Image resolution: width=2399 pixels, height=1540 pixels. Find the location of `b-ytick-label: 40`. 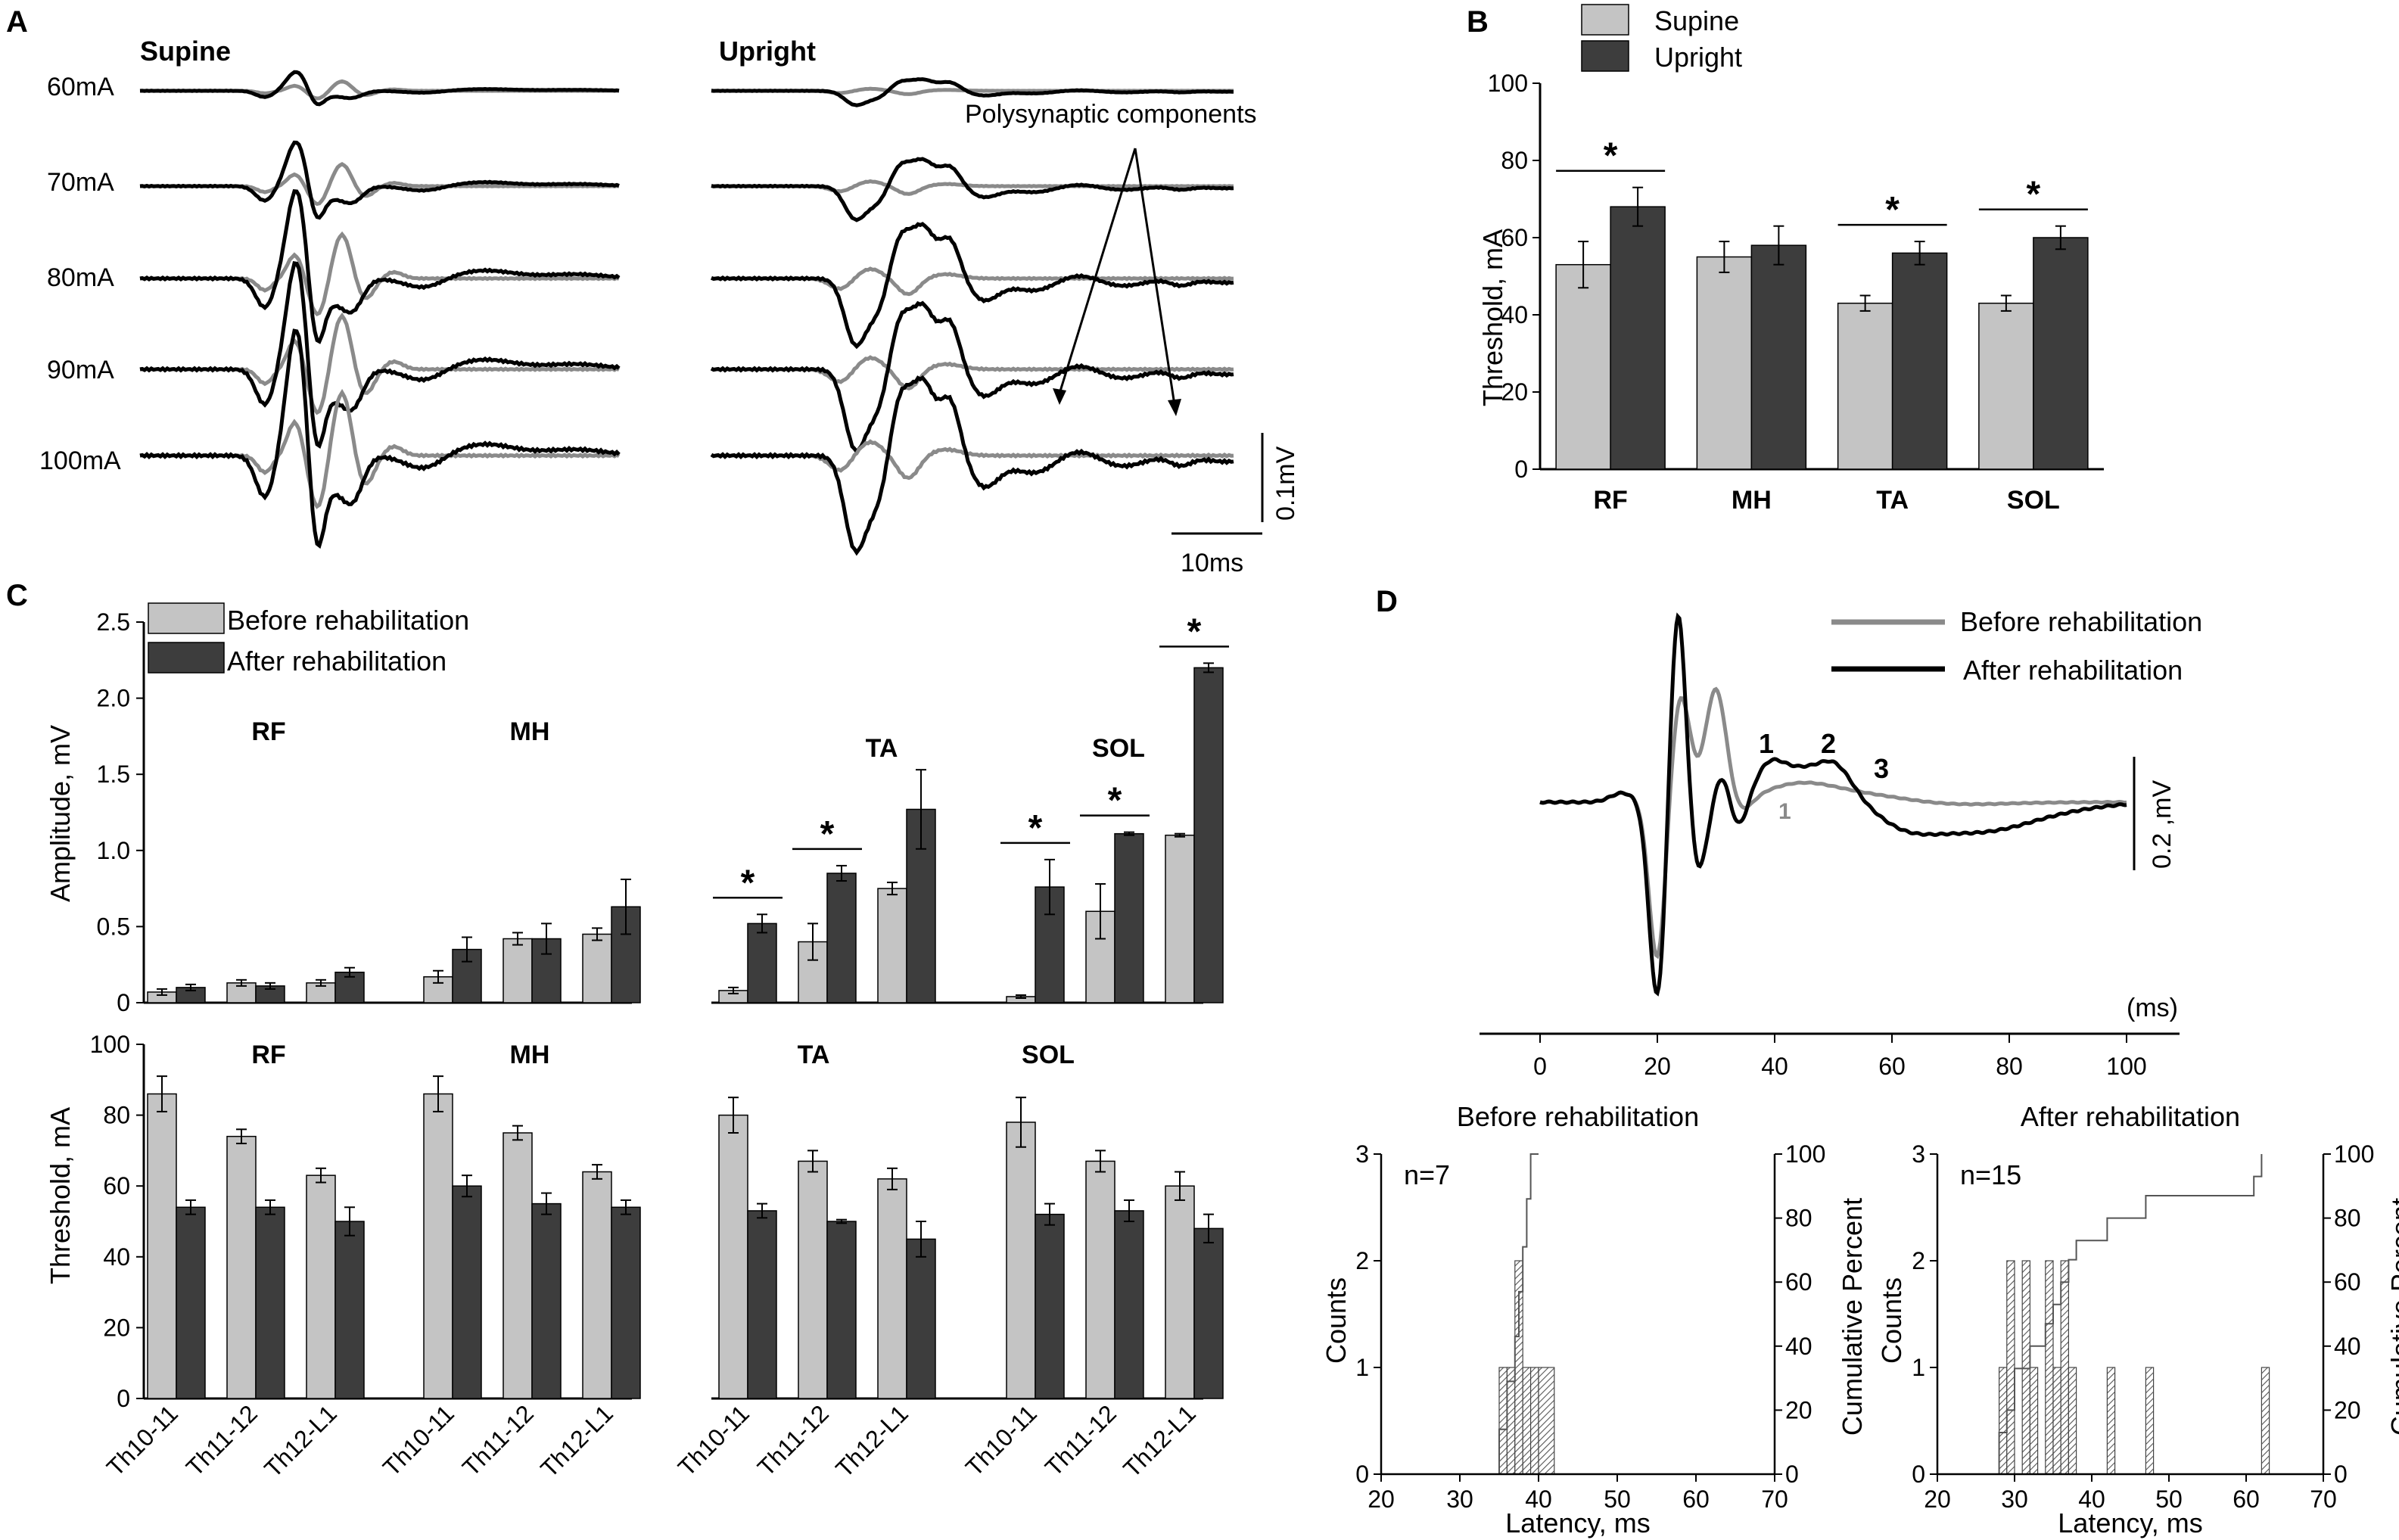

b-ytick-label: 40 is located at coordinates (1514, 314).